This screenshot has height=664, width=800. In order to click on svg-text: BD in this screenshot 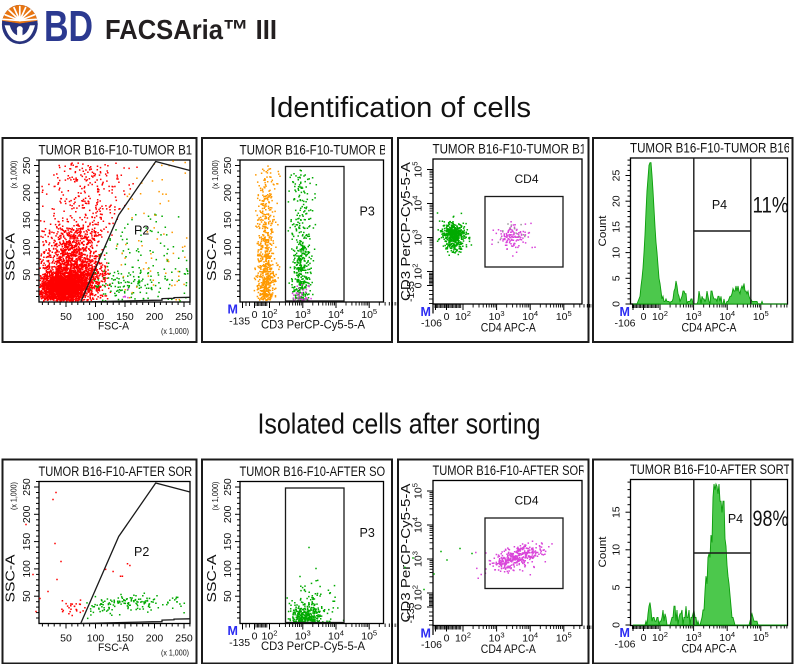, I will do `click(68, 26)`.